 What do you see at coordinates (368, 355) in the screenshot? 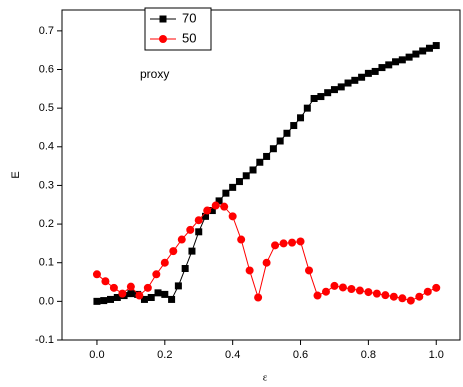
I see `x-tick-label: 0.8` at bounding box center [368, 355].